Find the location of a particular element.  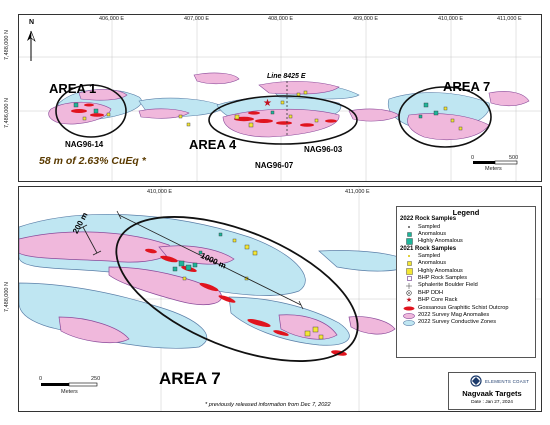

area7-label: AREA 7 is located at coordinates (467, 86).